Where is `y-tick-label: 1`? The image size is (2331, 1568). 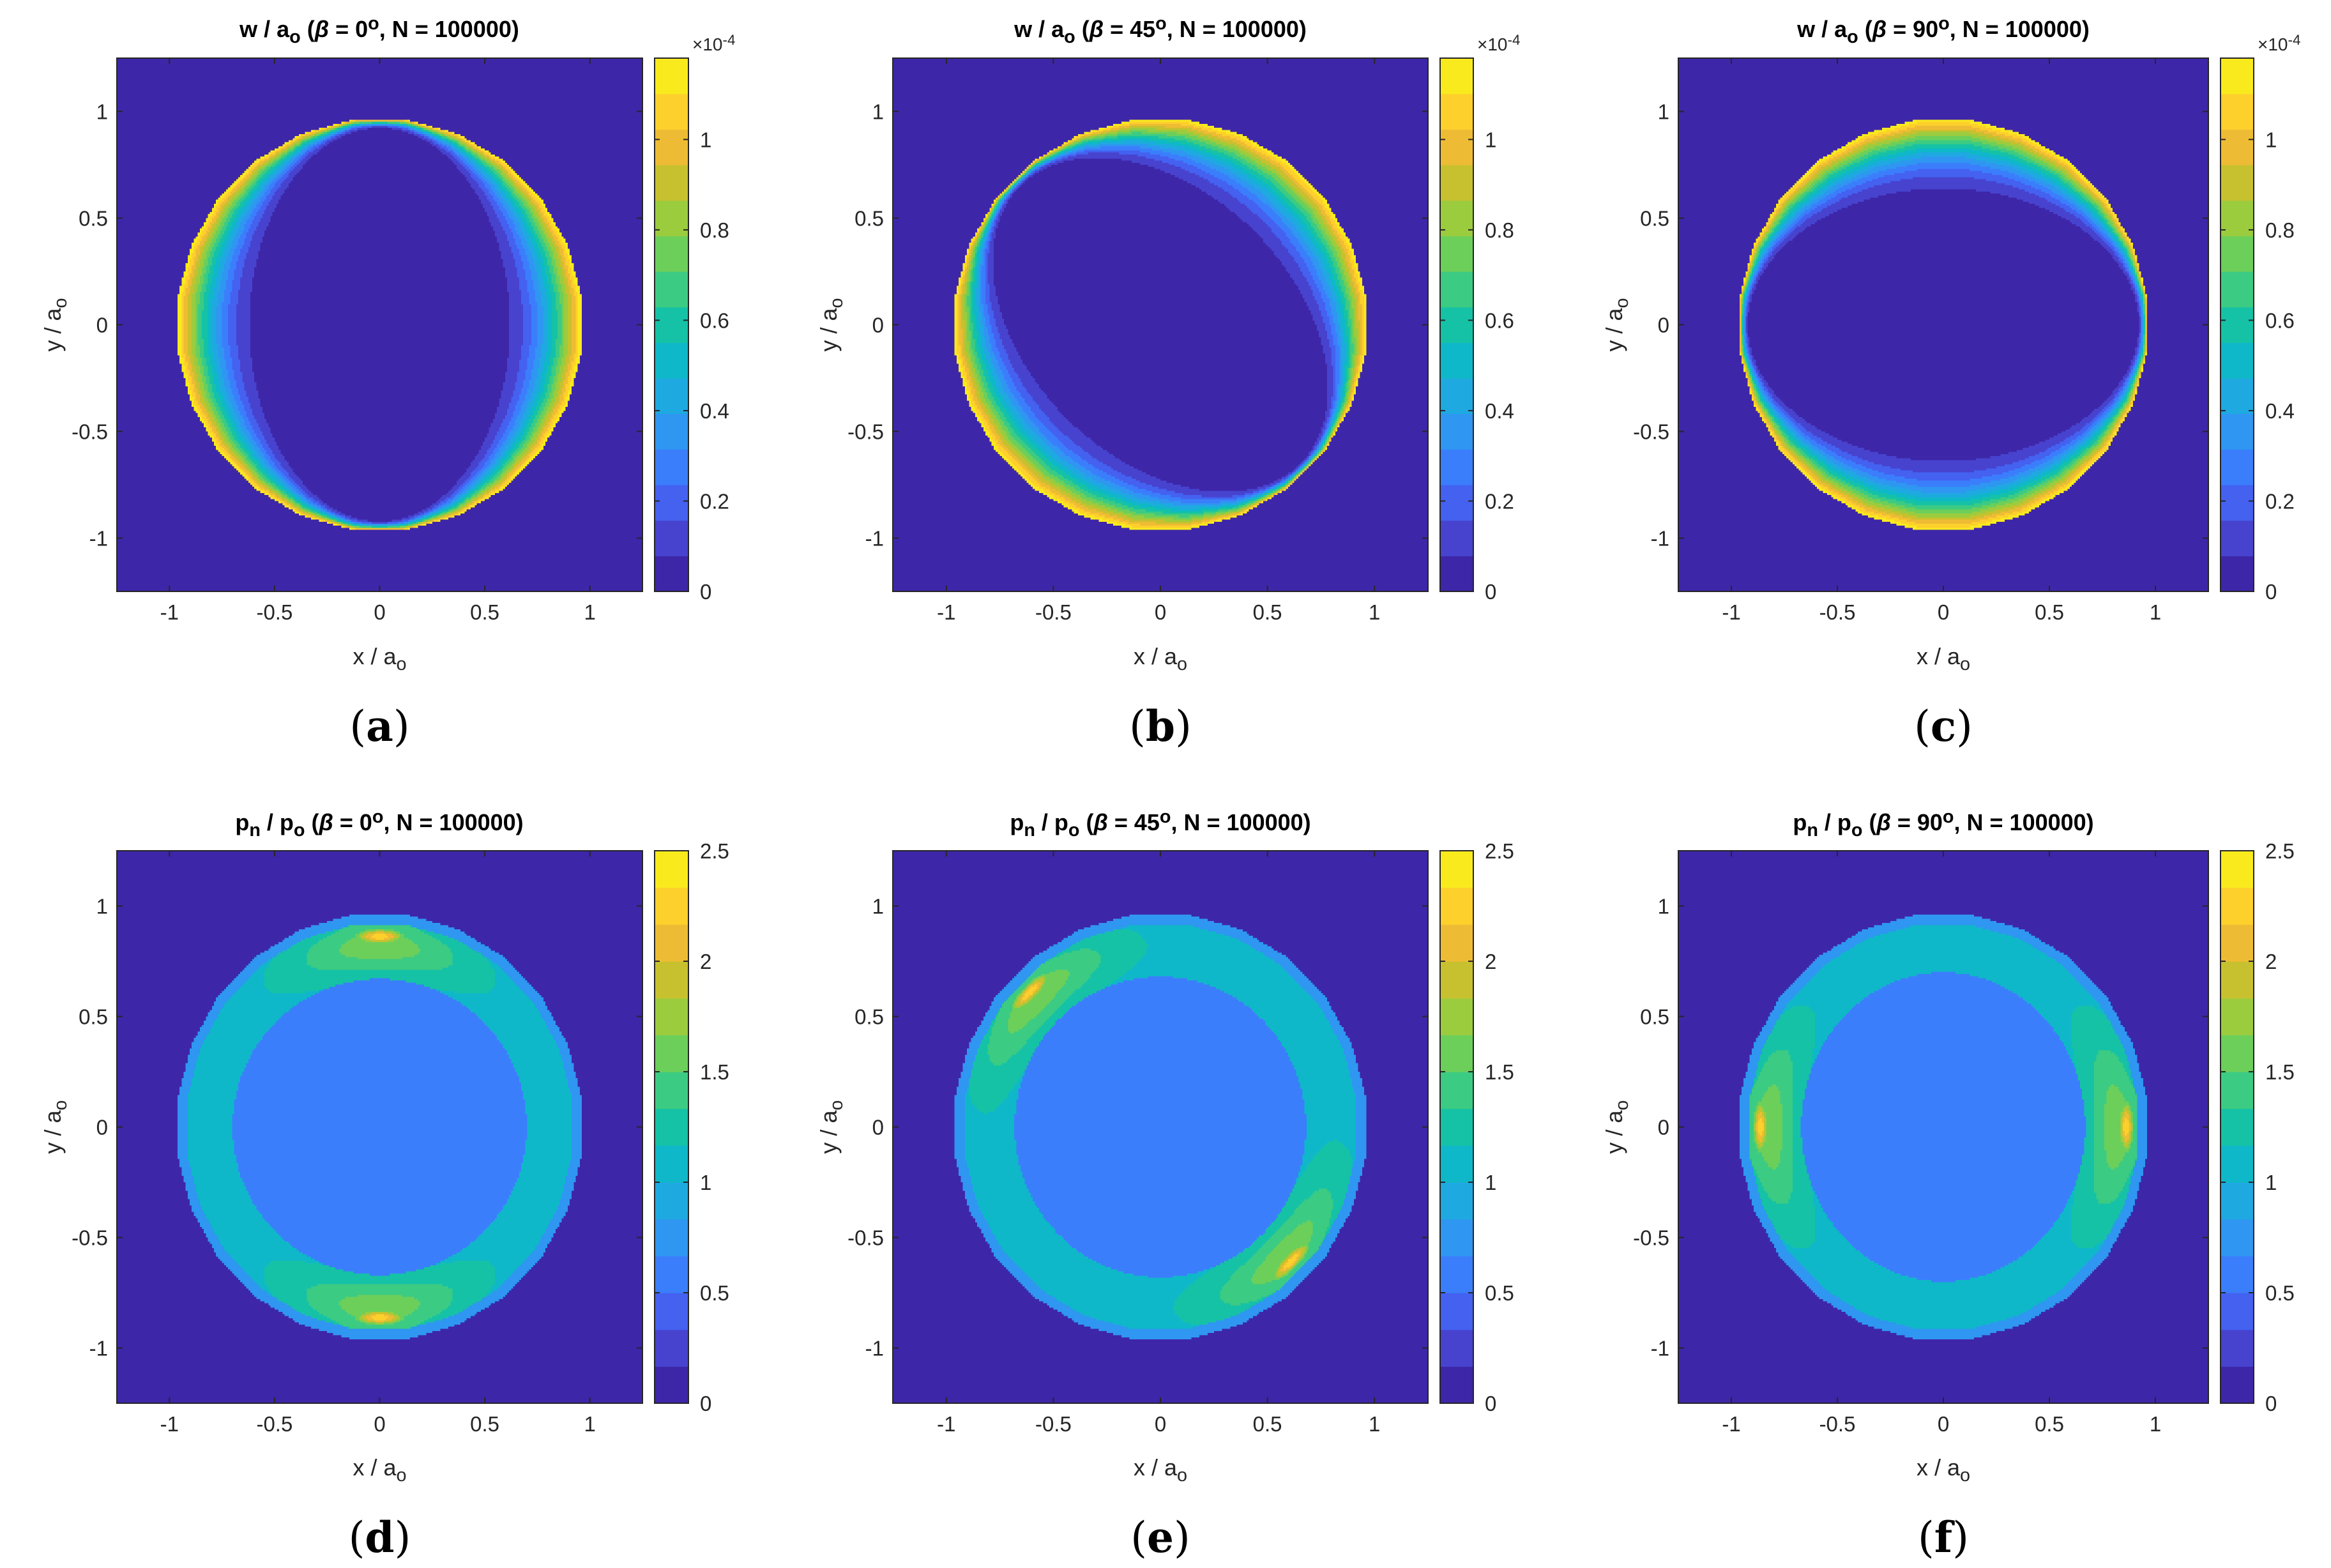 y-tick-label: 1 is located at coordinates (878, 906).